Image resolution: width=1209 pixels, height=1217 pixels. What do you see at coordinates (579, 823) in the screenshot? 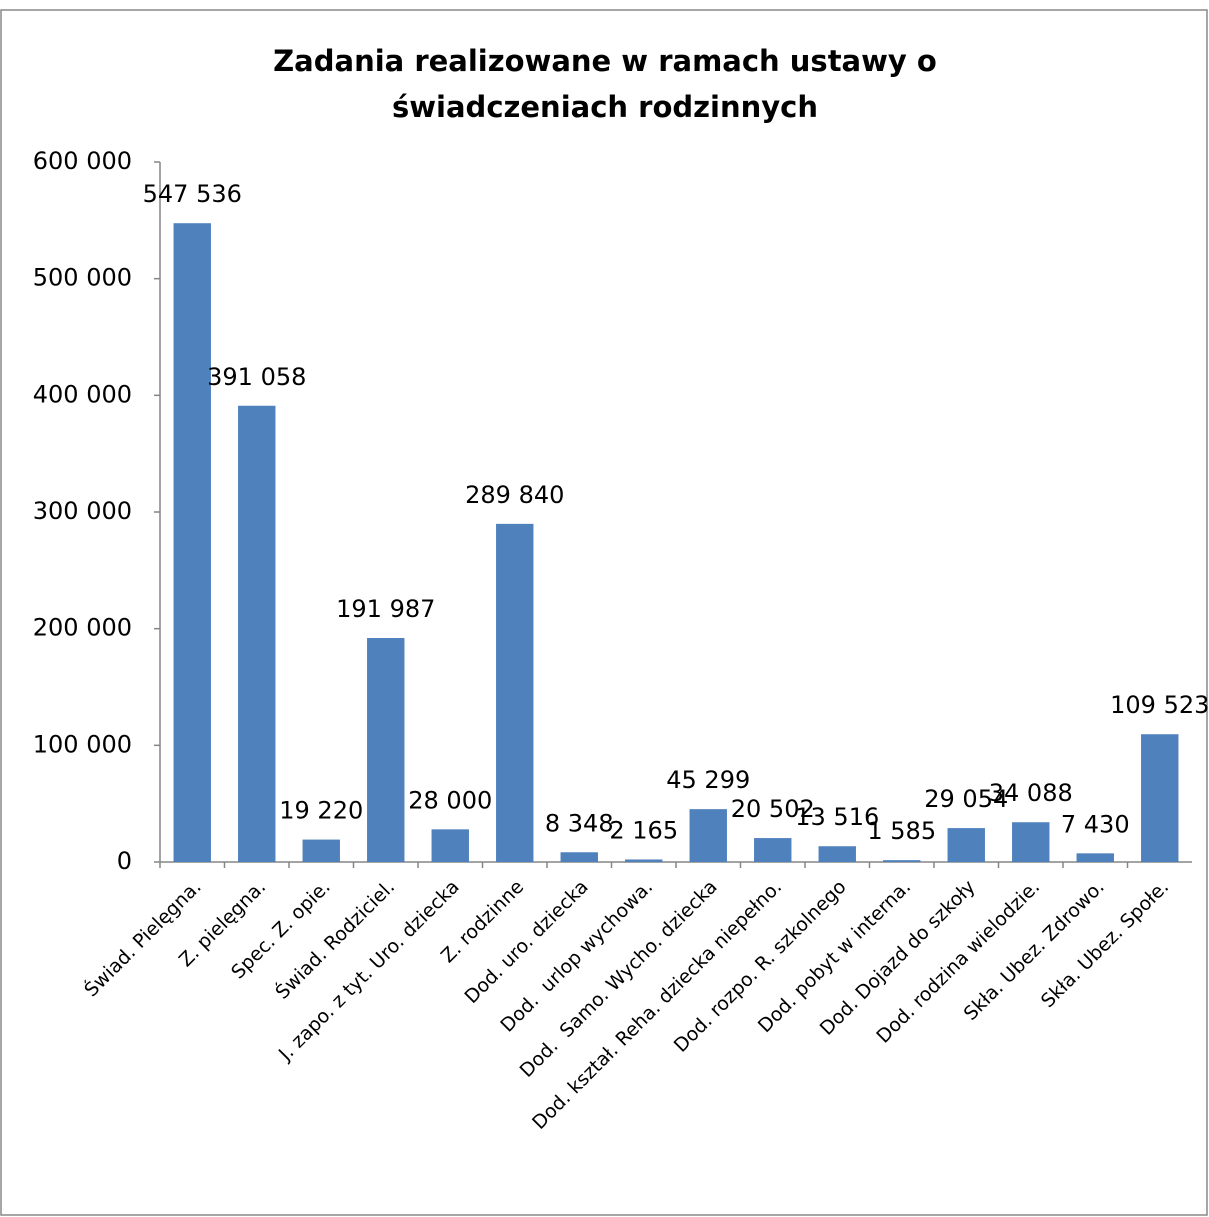
I see `data-label: 8 348` at bounding box center [579, 823].